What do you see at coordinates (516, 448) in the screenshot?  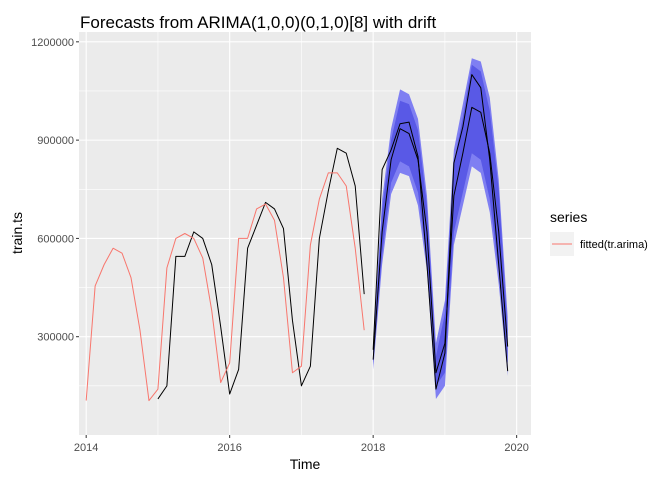 I see `x-tick-label: 2020` at bounding box center [516, 448].